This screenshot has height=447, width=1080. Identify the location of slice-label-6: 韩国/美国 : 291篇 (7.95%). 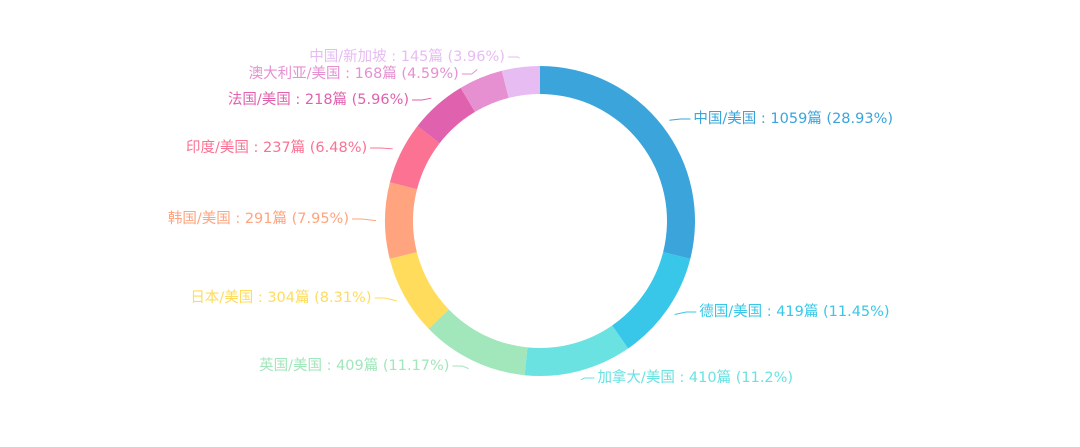
(258, 218).